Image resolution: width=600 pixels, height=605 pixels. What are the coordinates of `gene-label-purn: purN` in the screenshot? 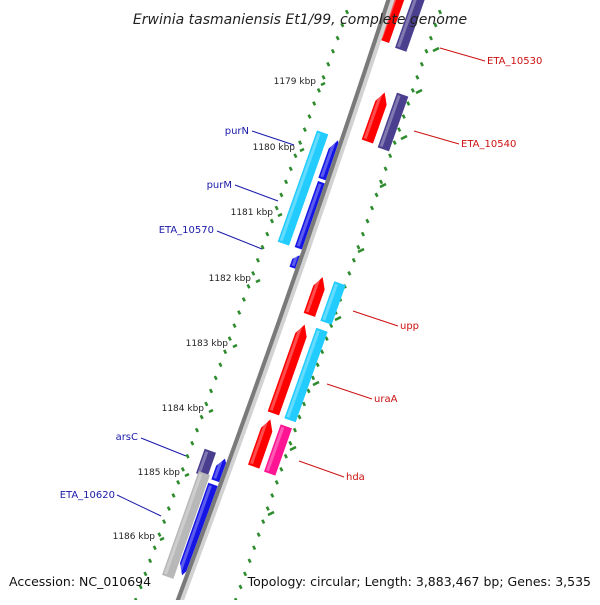 It's located at (237, 131).